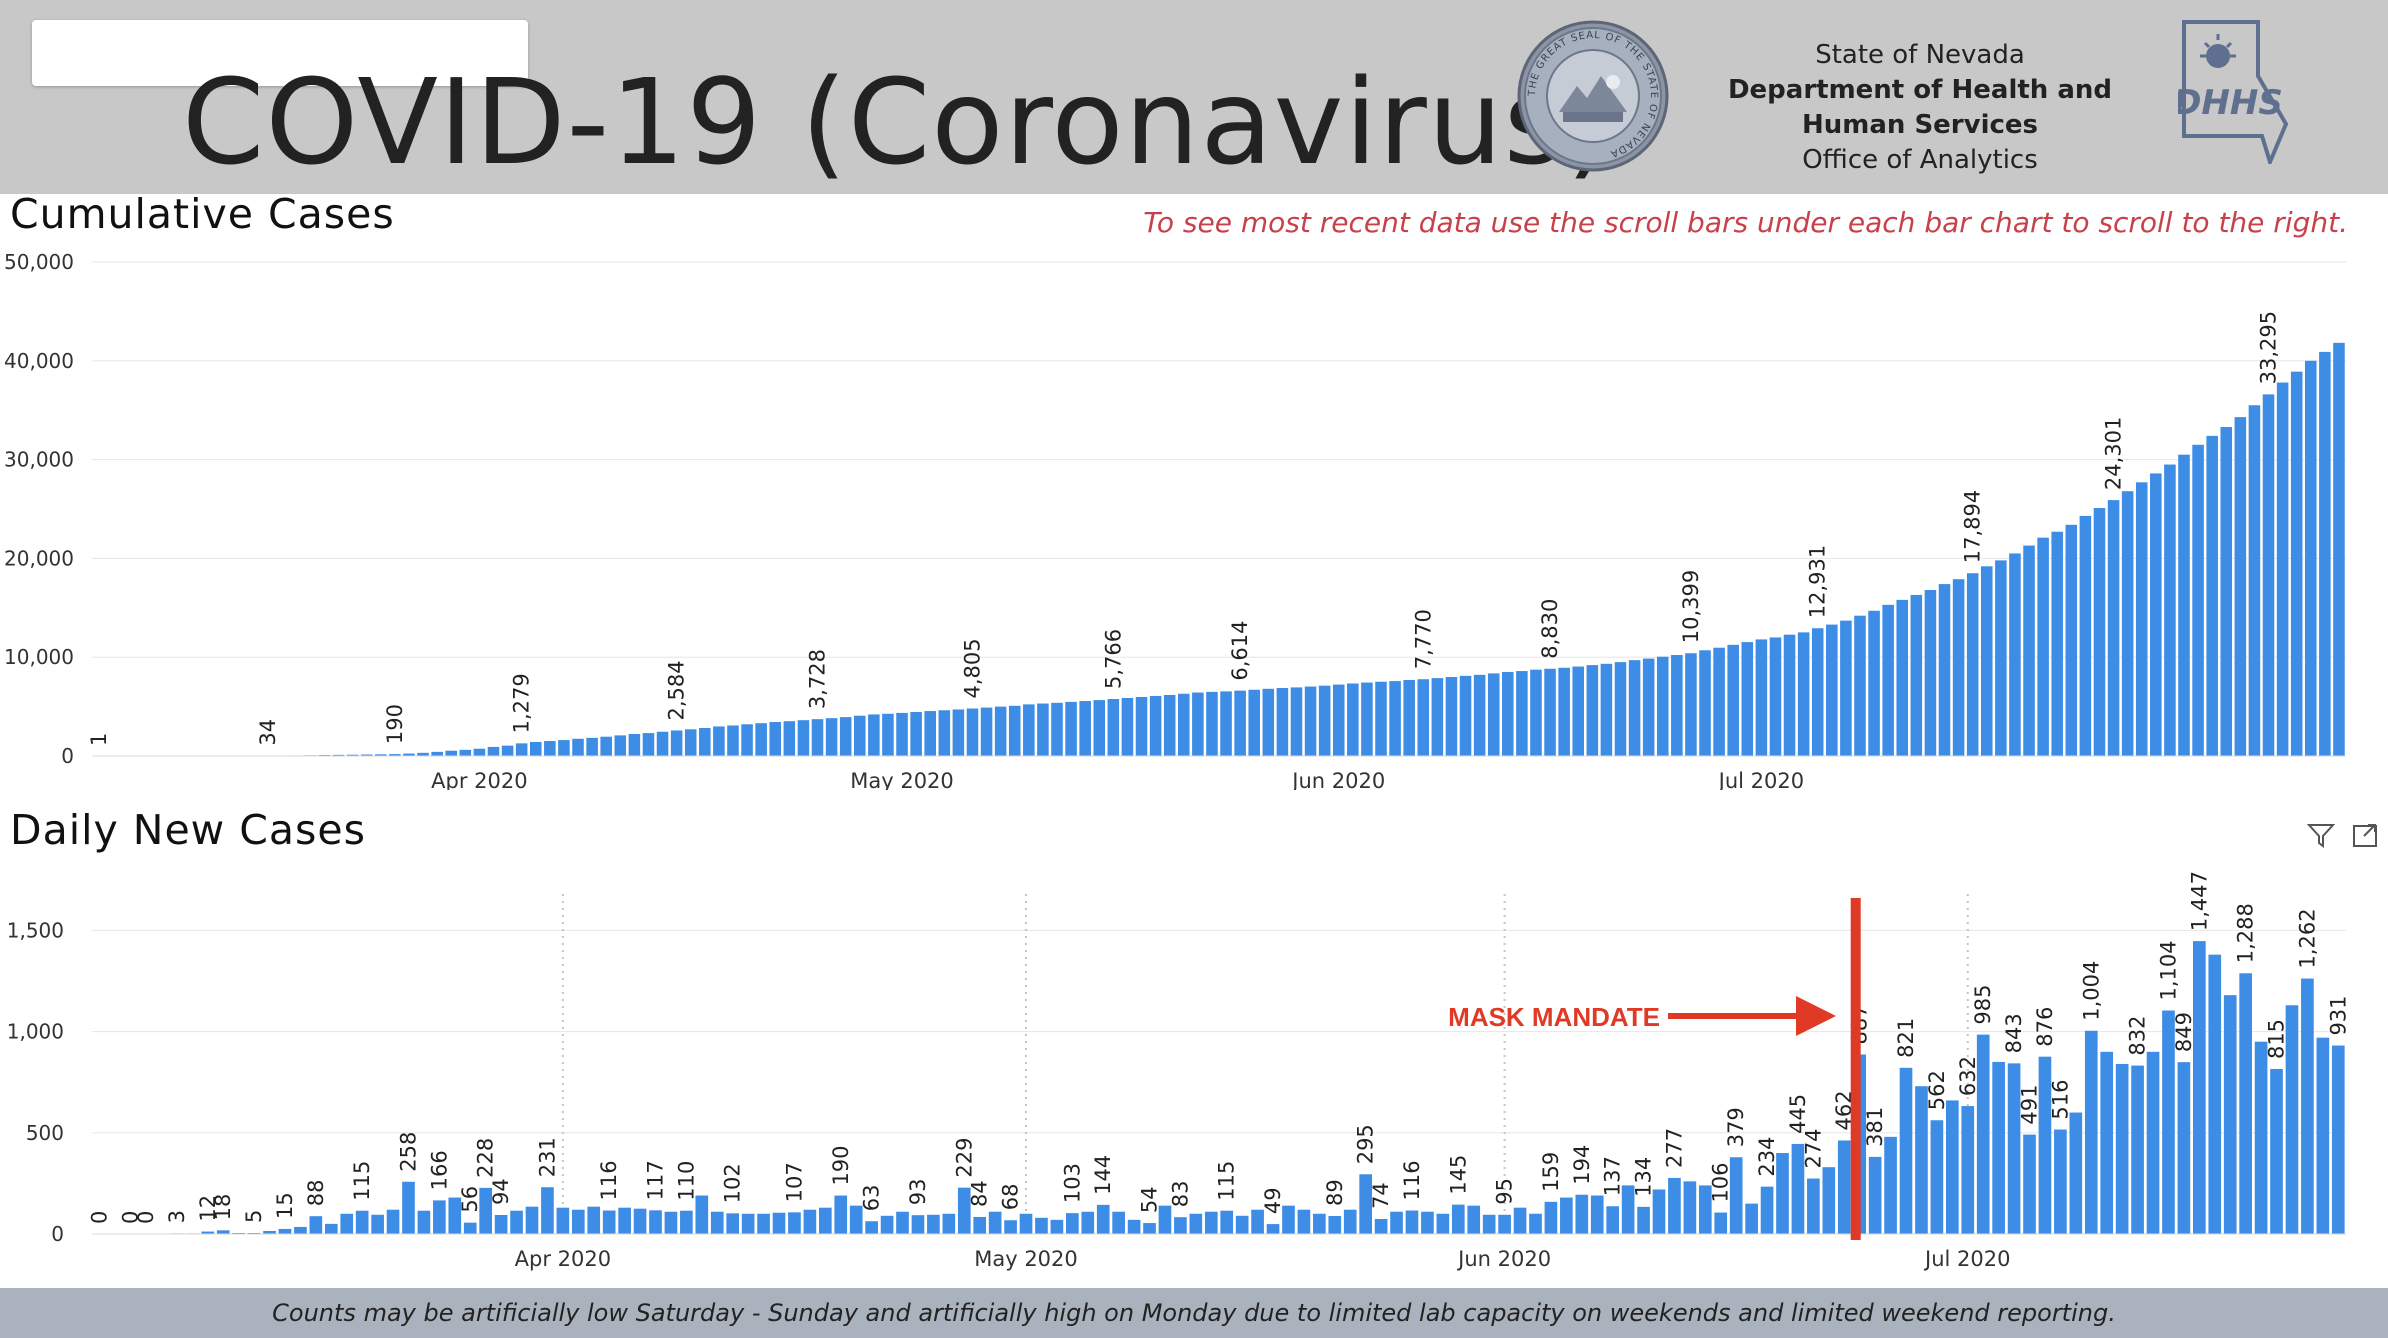 The width and height of the screenshot is (2388, 1338). I want to click on data-label: 116, so click(609, 1180).